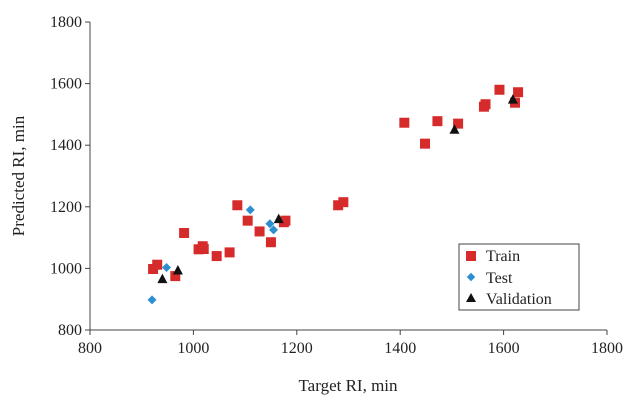  Describe the element at coordinates (66, 207) in the screenshot. I see `y-tick-label: 1200` at that location.